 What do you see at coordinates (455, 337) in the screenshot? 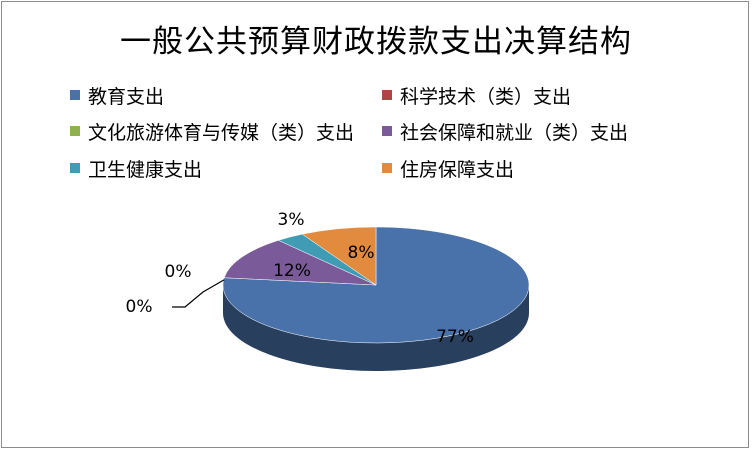
I see `data-label: 77%` at bounding box center [455, 337].